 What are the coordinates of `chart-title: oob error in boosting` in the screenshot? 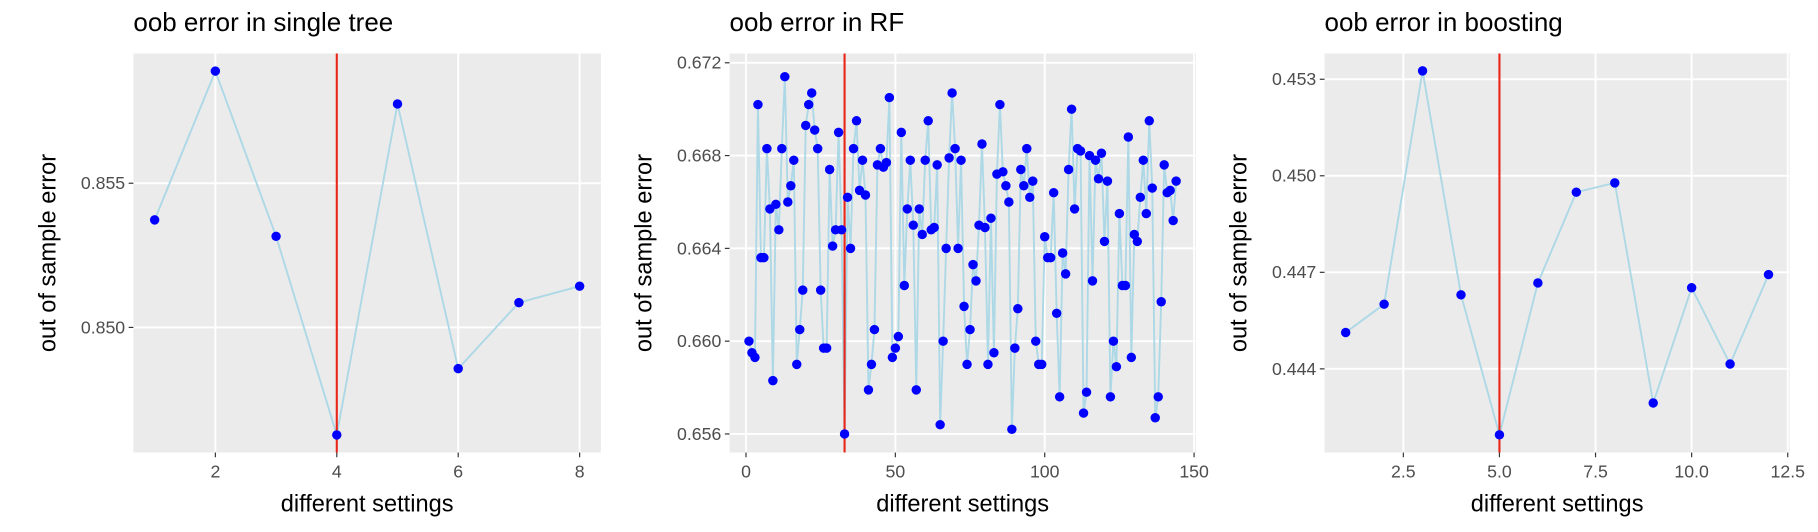 It's located at (1444, 22).